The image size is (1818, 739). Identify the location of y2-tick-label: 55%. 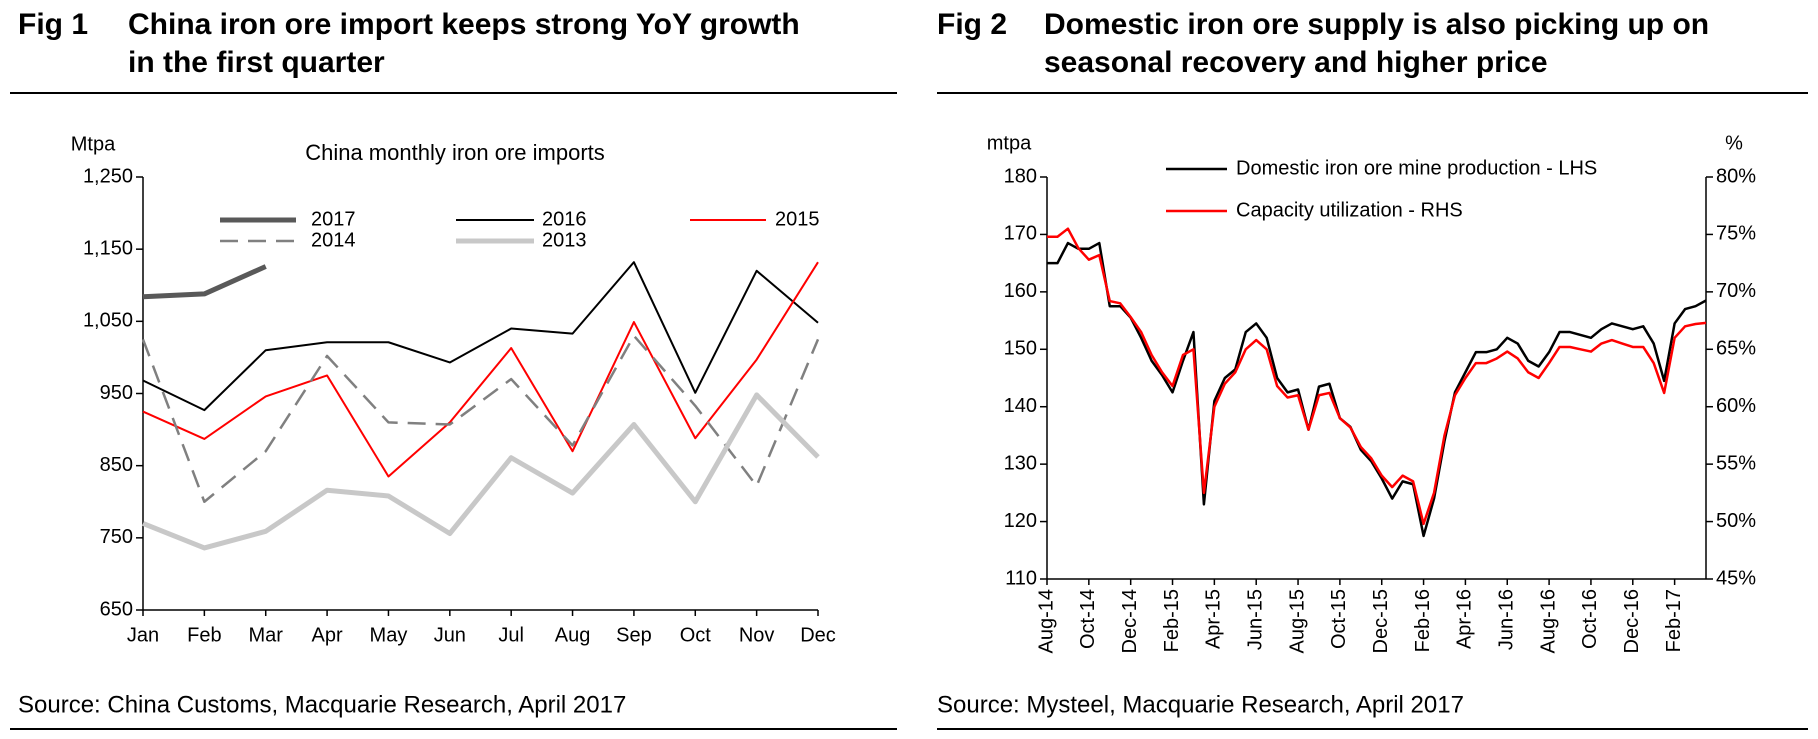
(1736, 463).